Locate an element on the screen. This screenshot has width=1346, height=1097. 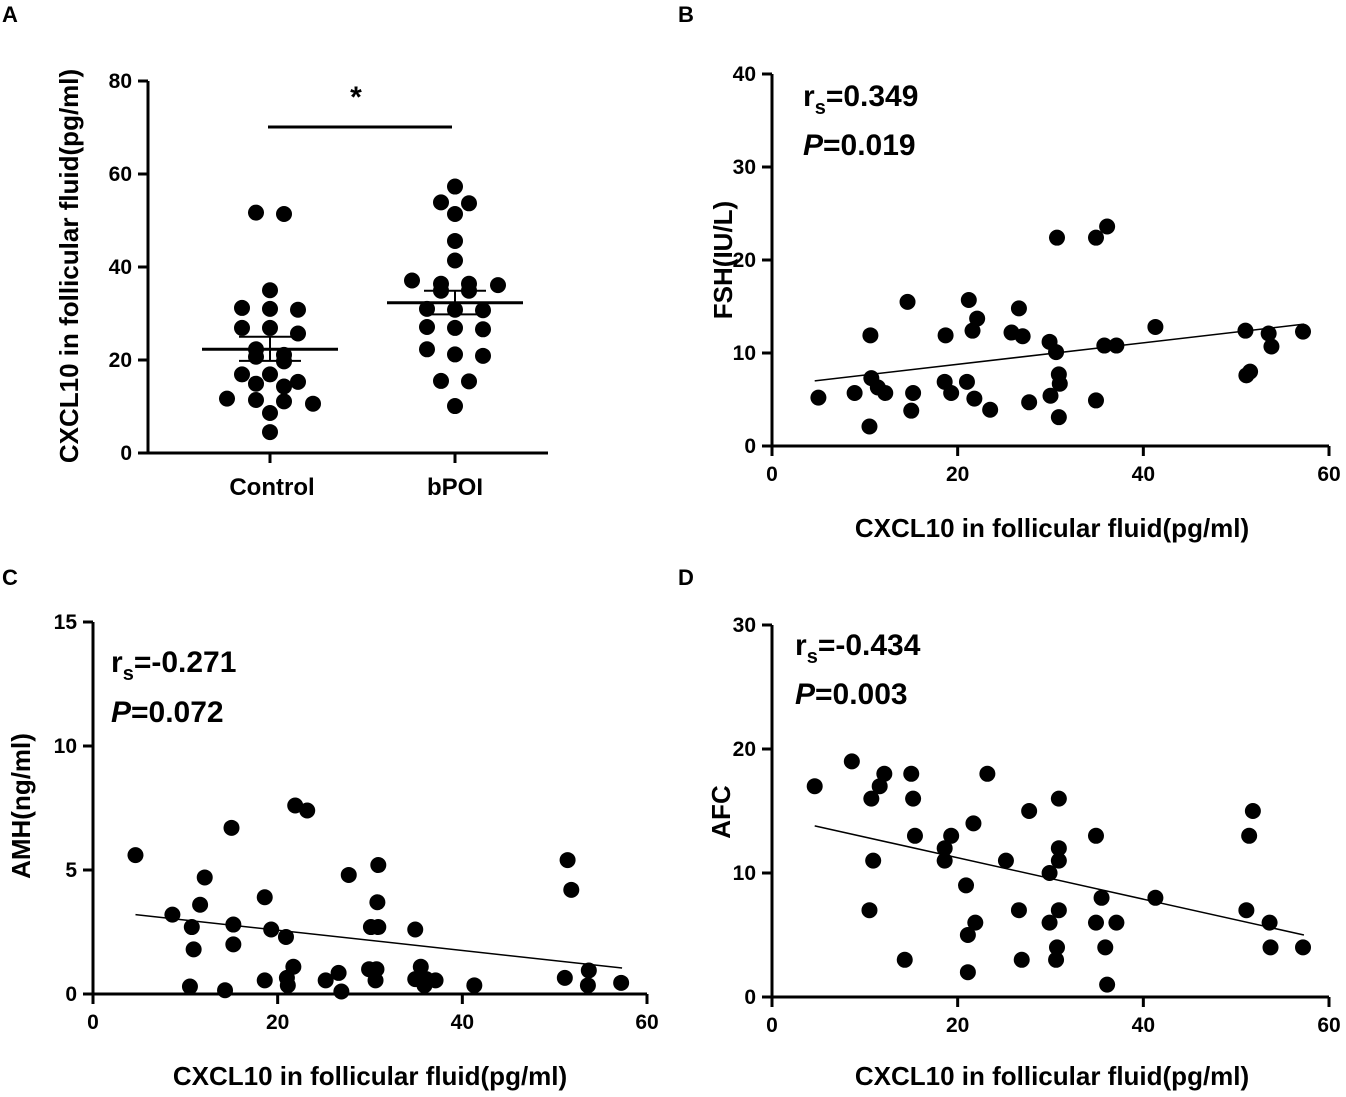
panel-a-y-tick-label: 0 is located at coordinates (126, 453).